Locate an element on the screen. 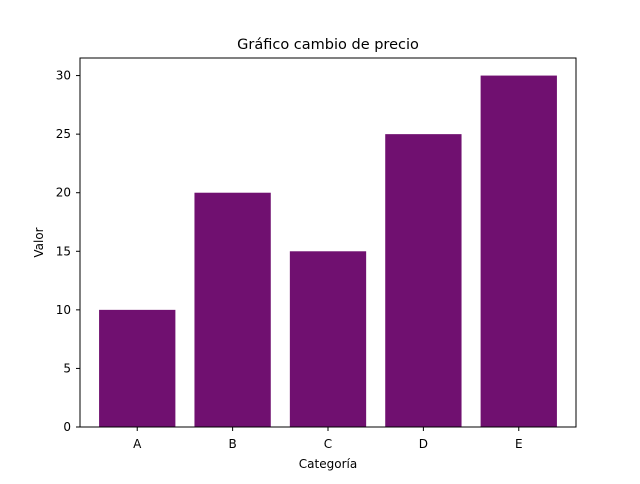 This screenshot has width=640, height=484. x-tick-label-b: B is located at coordinates (232, 444).